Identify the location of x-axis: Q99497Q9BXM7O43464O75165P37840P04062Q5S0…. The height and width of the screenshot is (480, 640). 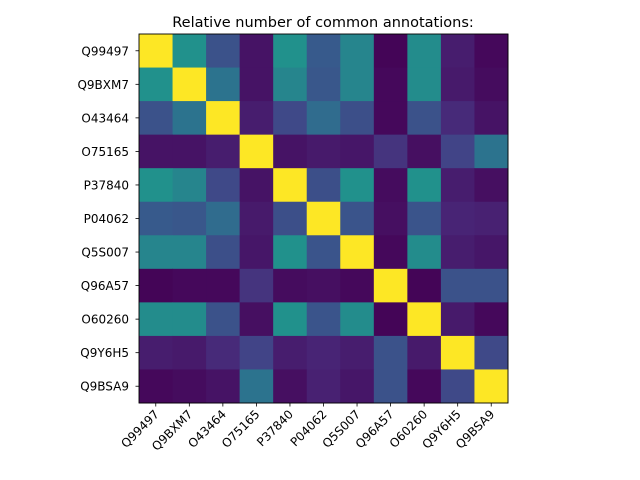
(307, 428).